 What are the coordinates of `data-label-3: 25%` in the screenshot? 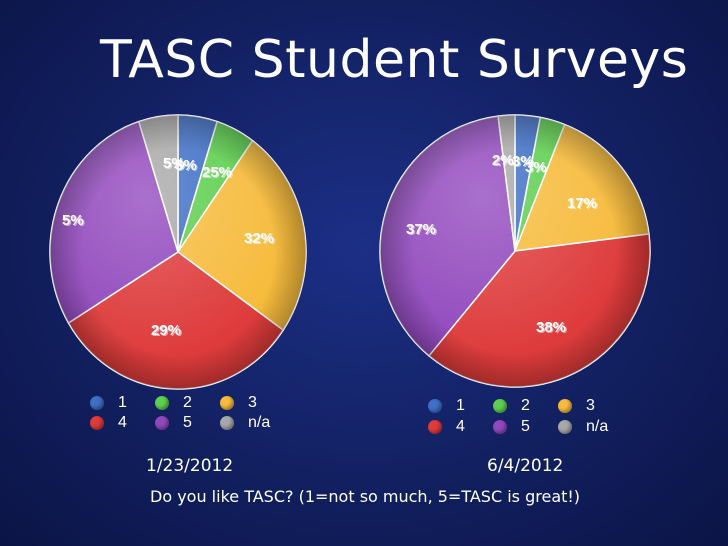 It's located at (217, 172).